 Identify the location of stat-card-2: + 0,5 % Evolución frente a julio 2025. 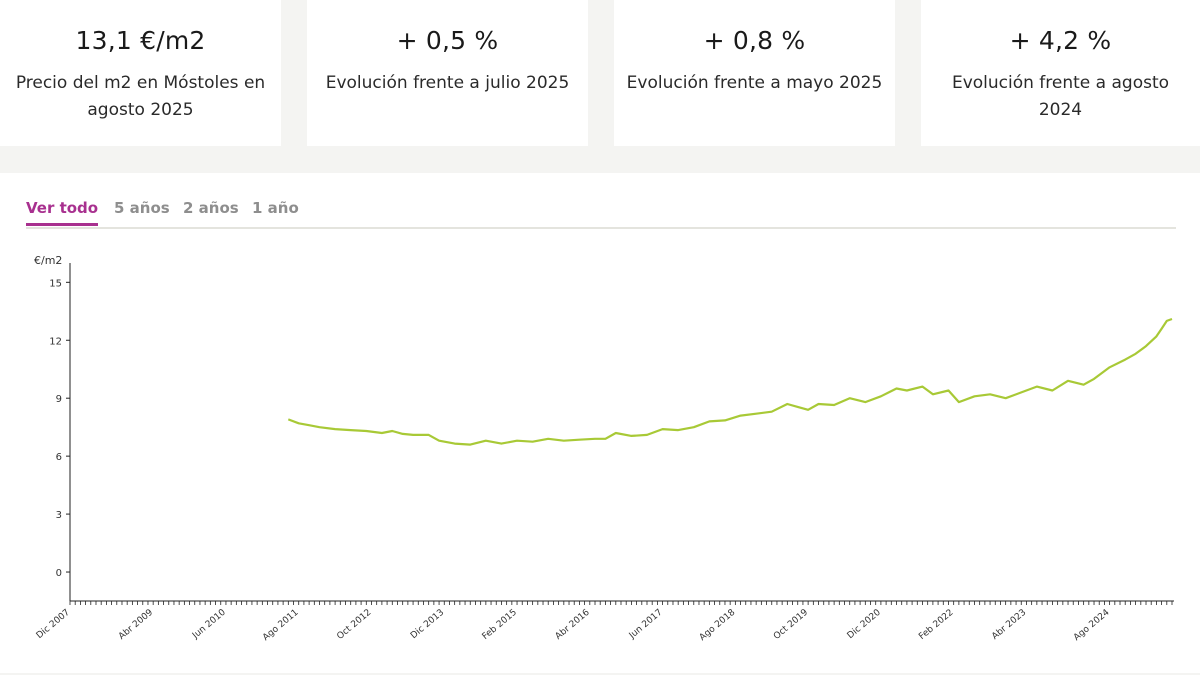
(447, 73).